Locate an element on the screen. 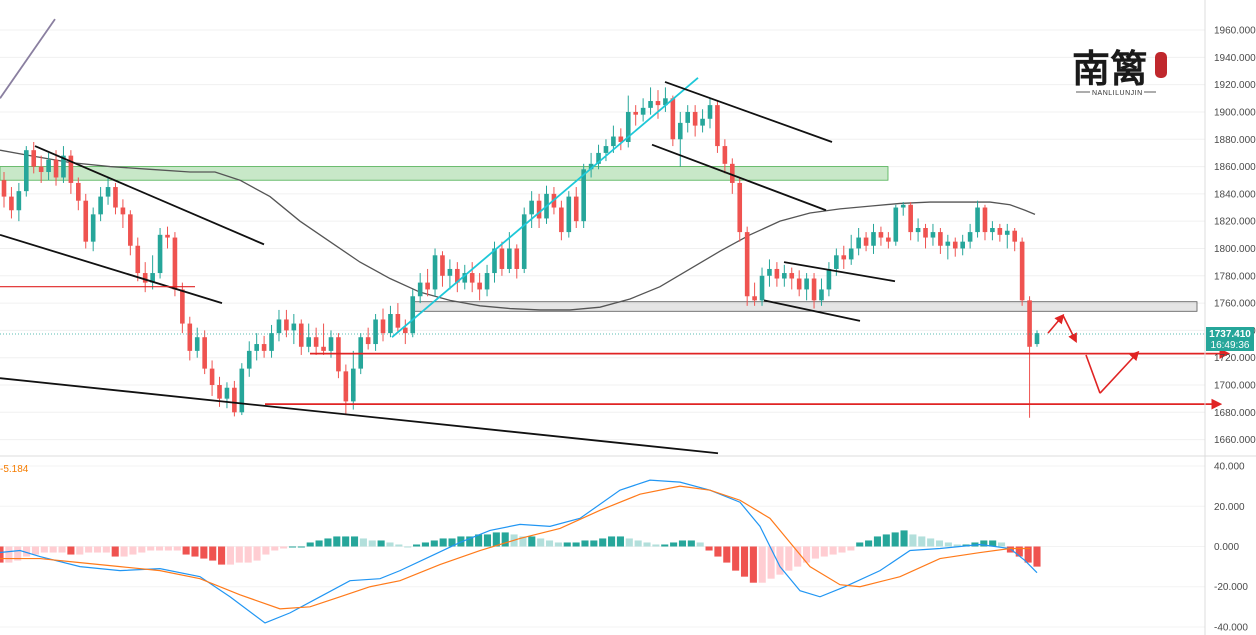 The image size is (1256, 635). falling-channel-upper is located at coordinates (149, 195).